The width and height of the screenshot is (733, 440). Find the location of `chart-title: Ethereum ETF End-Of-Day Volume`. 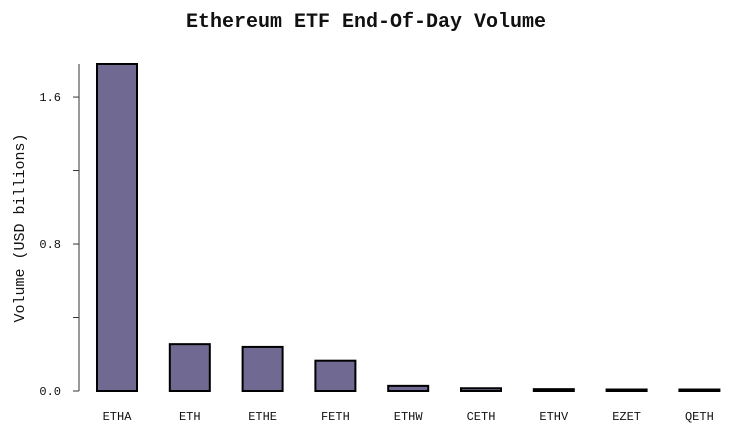

chart-title: Ethereum ETF End-Of-Day Volume is located at coordinates (366, 22).